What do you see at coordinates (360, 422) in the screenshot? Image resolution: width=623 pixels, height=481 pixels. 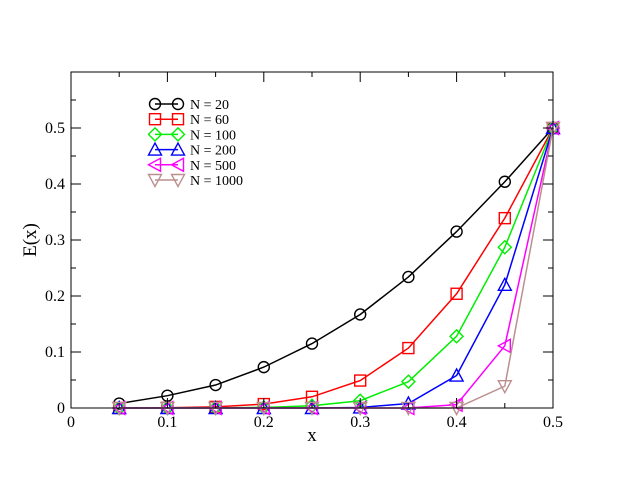 I see `x-tick-label: 0.3` at bounding box center [360, 422].